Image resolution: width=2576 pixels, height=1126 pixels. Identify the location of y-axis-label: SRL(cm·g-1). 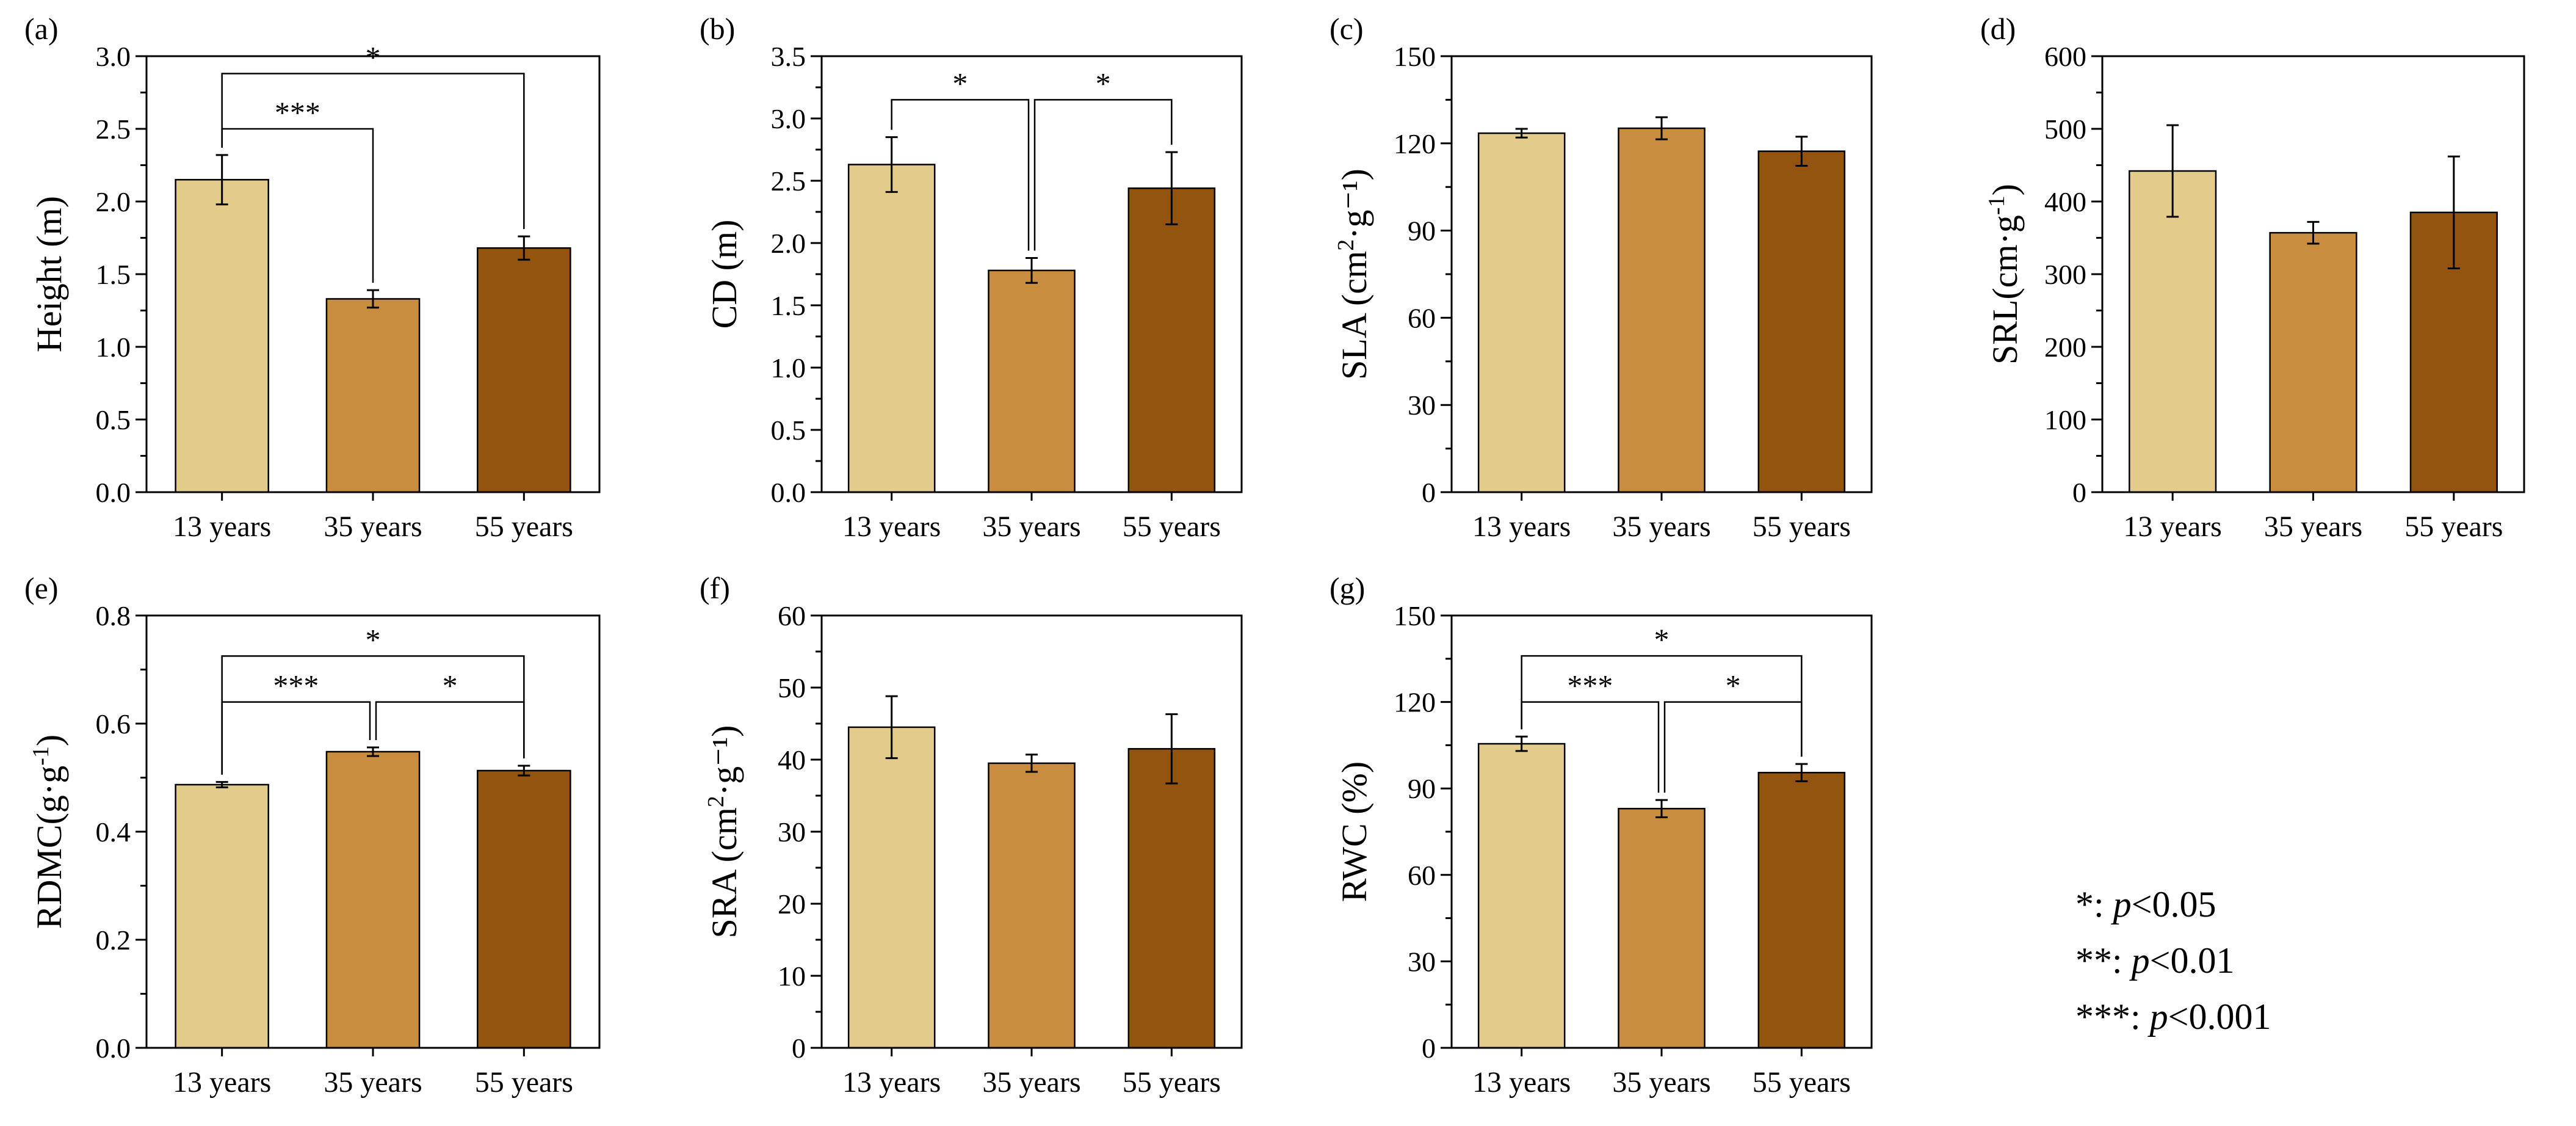
(2004, 274).